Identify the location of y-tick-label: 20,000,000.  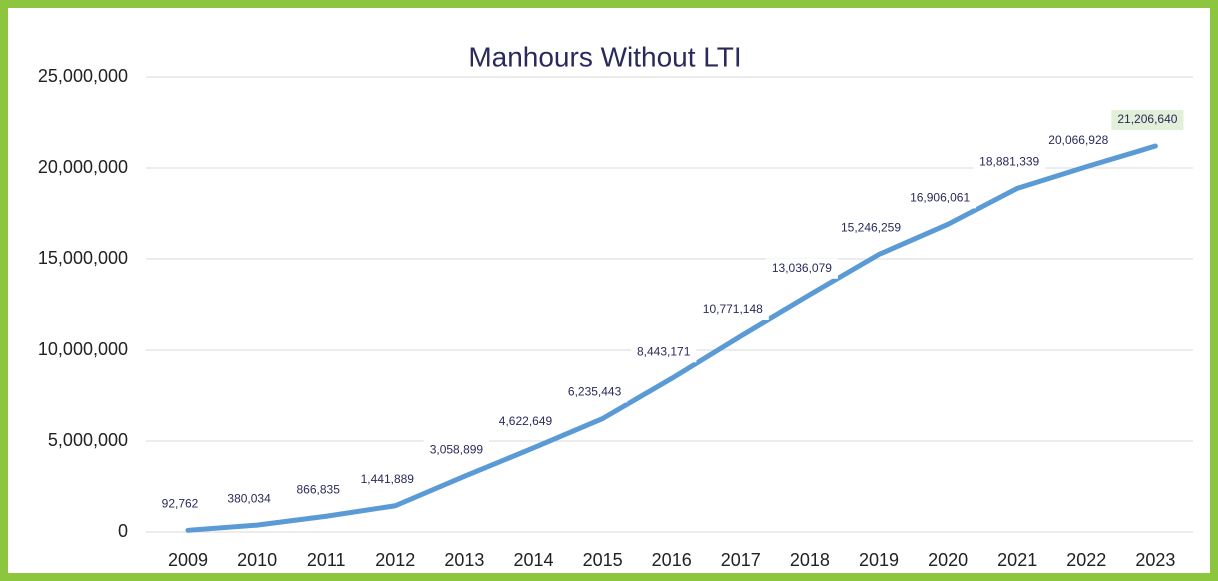
(83, 167).